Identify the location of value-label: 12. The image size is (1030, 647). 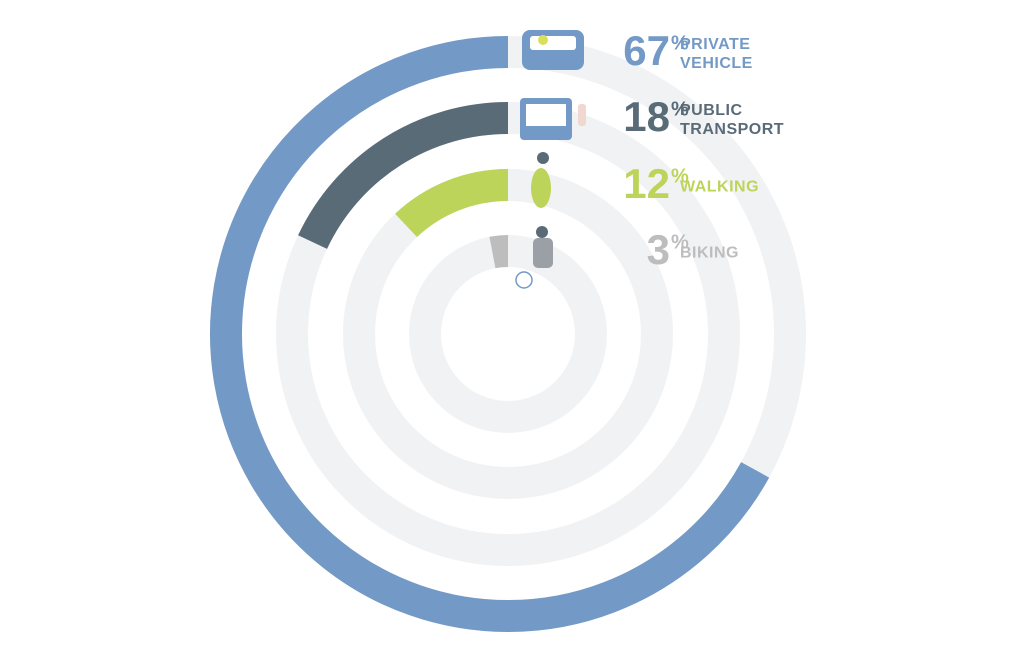
(646, 183).